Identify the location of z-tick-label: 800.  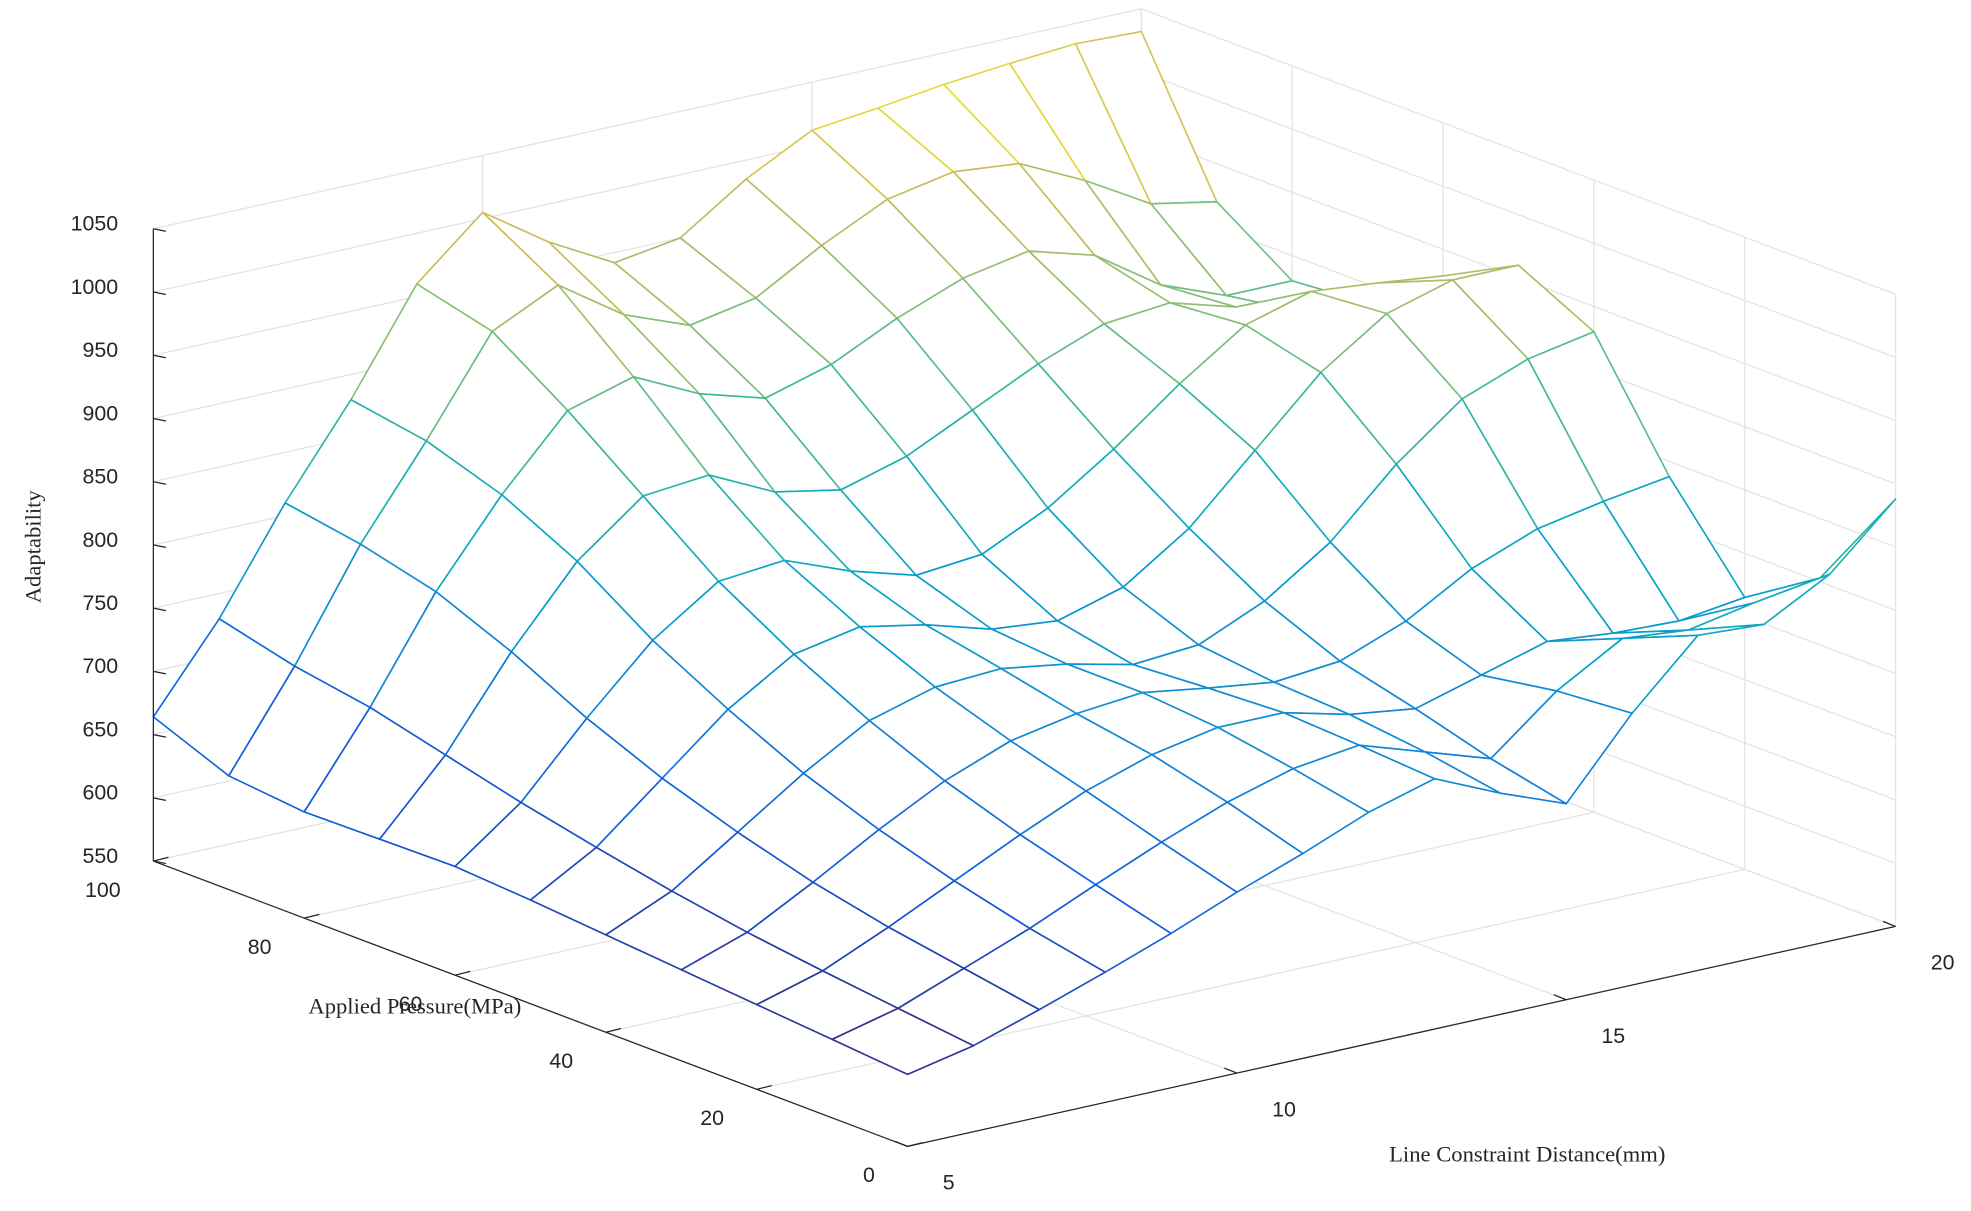
(101, 540).